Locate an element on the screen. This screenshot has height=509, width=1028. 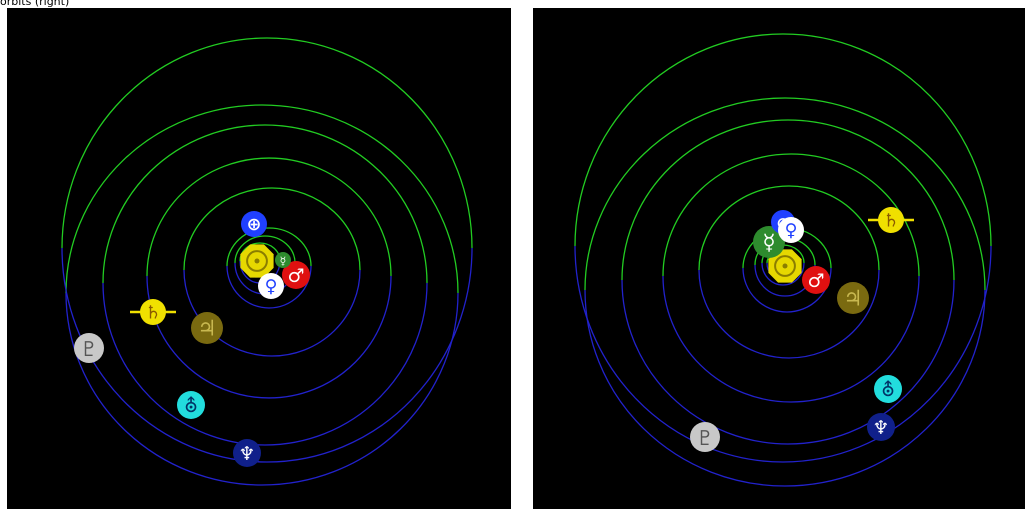
orbit-4-near-arc is located at coordinates (269, 287).